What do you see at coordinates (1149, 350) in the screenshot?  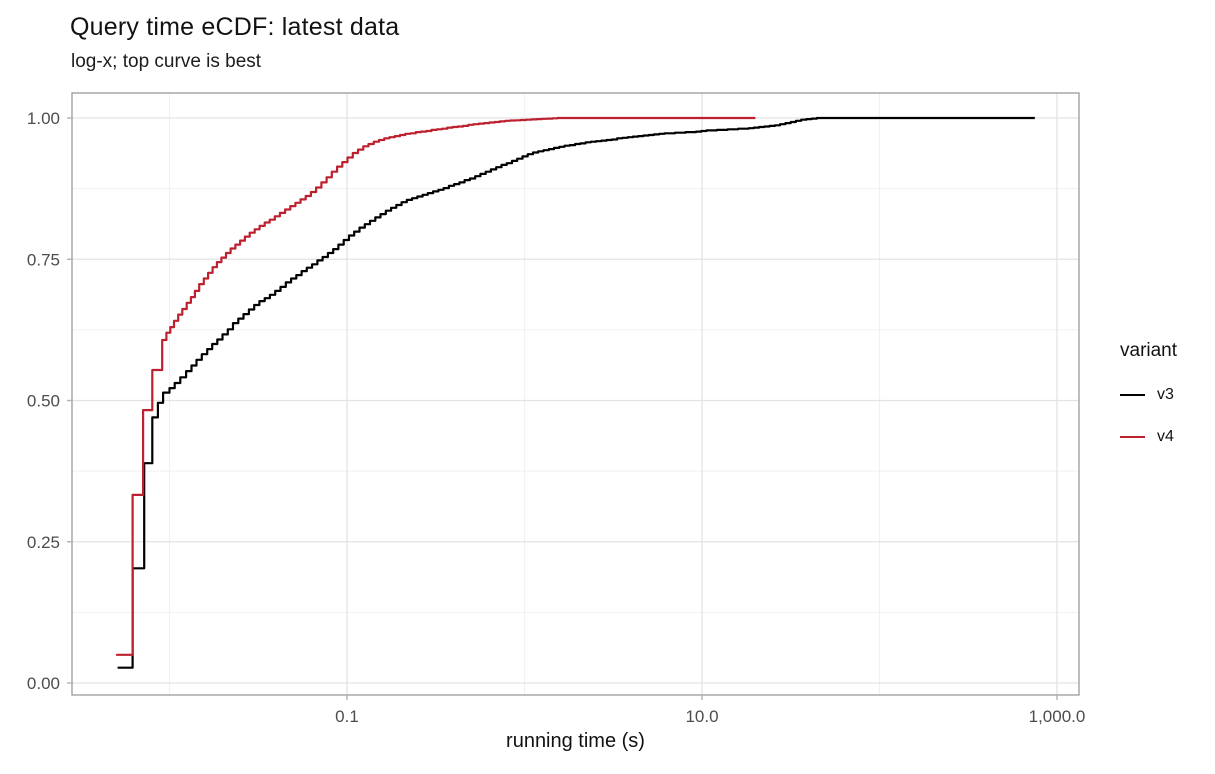 I see `legend-title: variant` at bounding box center [1149, 350].